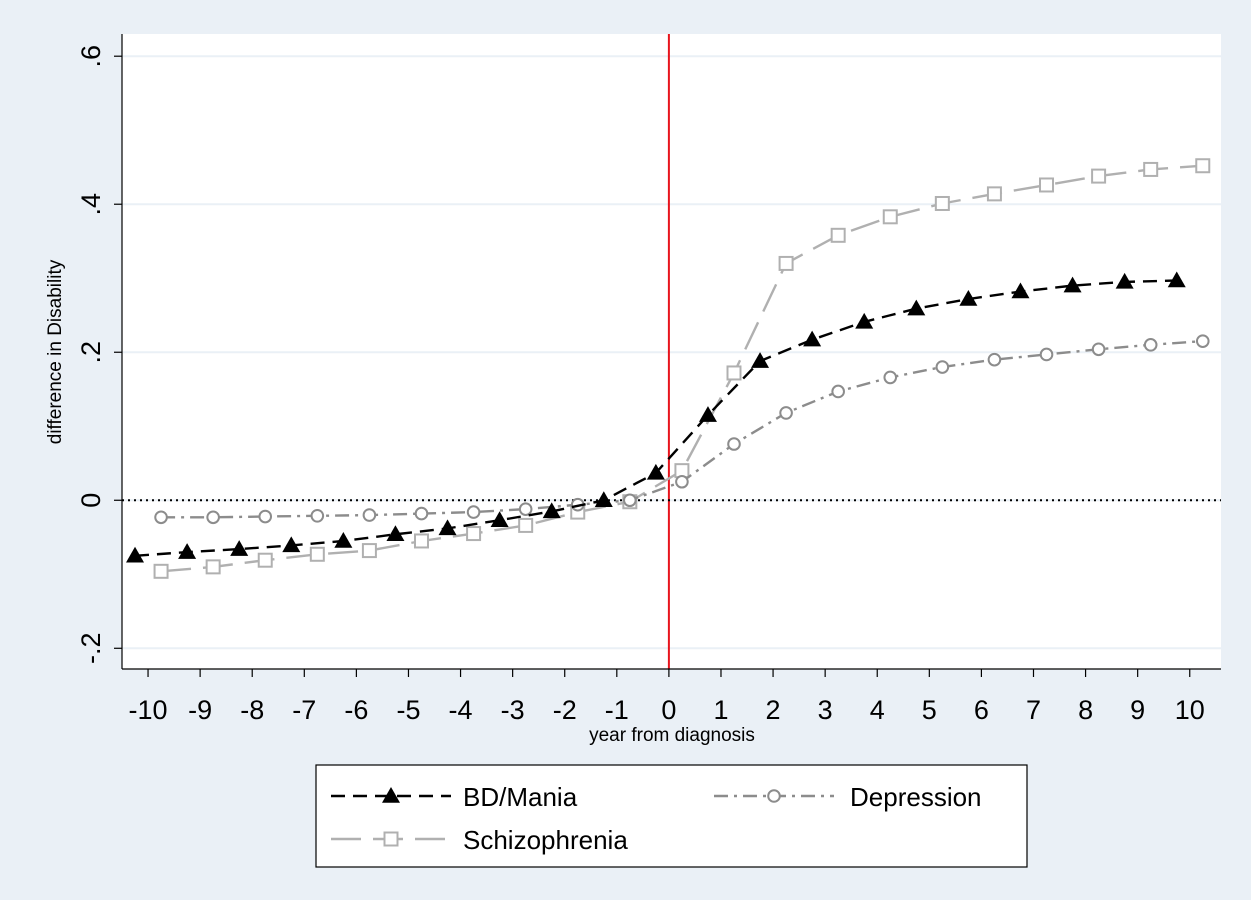  I want to click on y-tick-label: -.2, so click(91, 649).